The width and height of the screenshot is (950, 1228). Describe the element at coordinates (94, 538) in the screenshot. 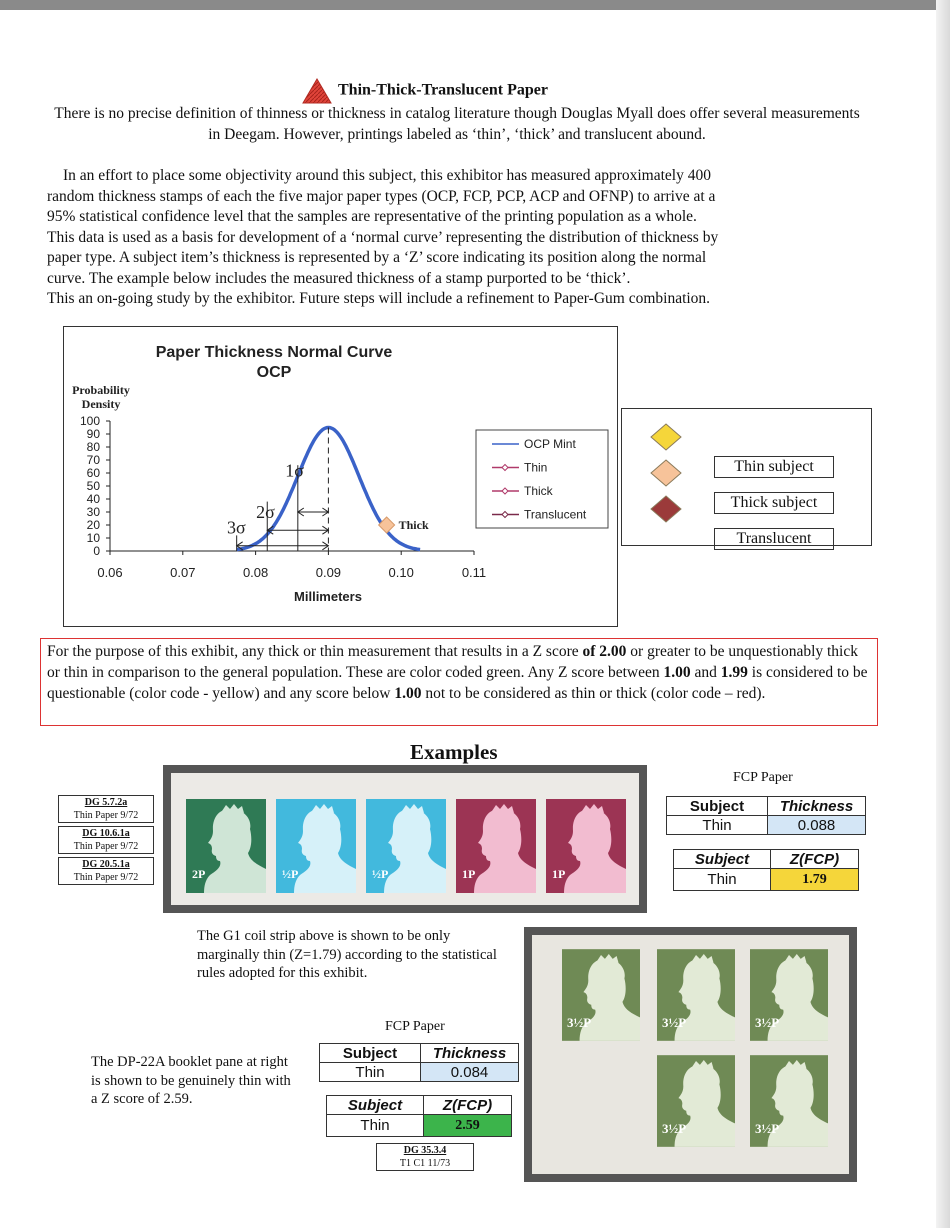

I see `y-tick-label: 10` at that location.